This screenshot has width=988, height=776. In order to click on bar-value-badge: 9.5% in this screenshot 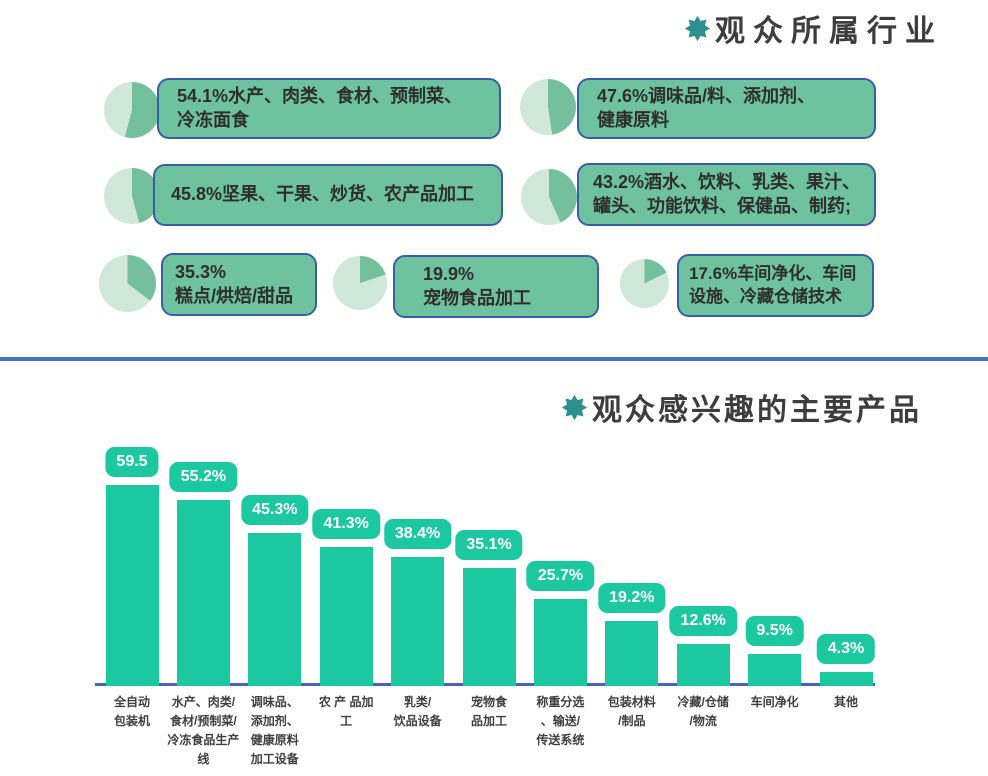, I will do `click(774, 631)`.